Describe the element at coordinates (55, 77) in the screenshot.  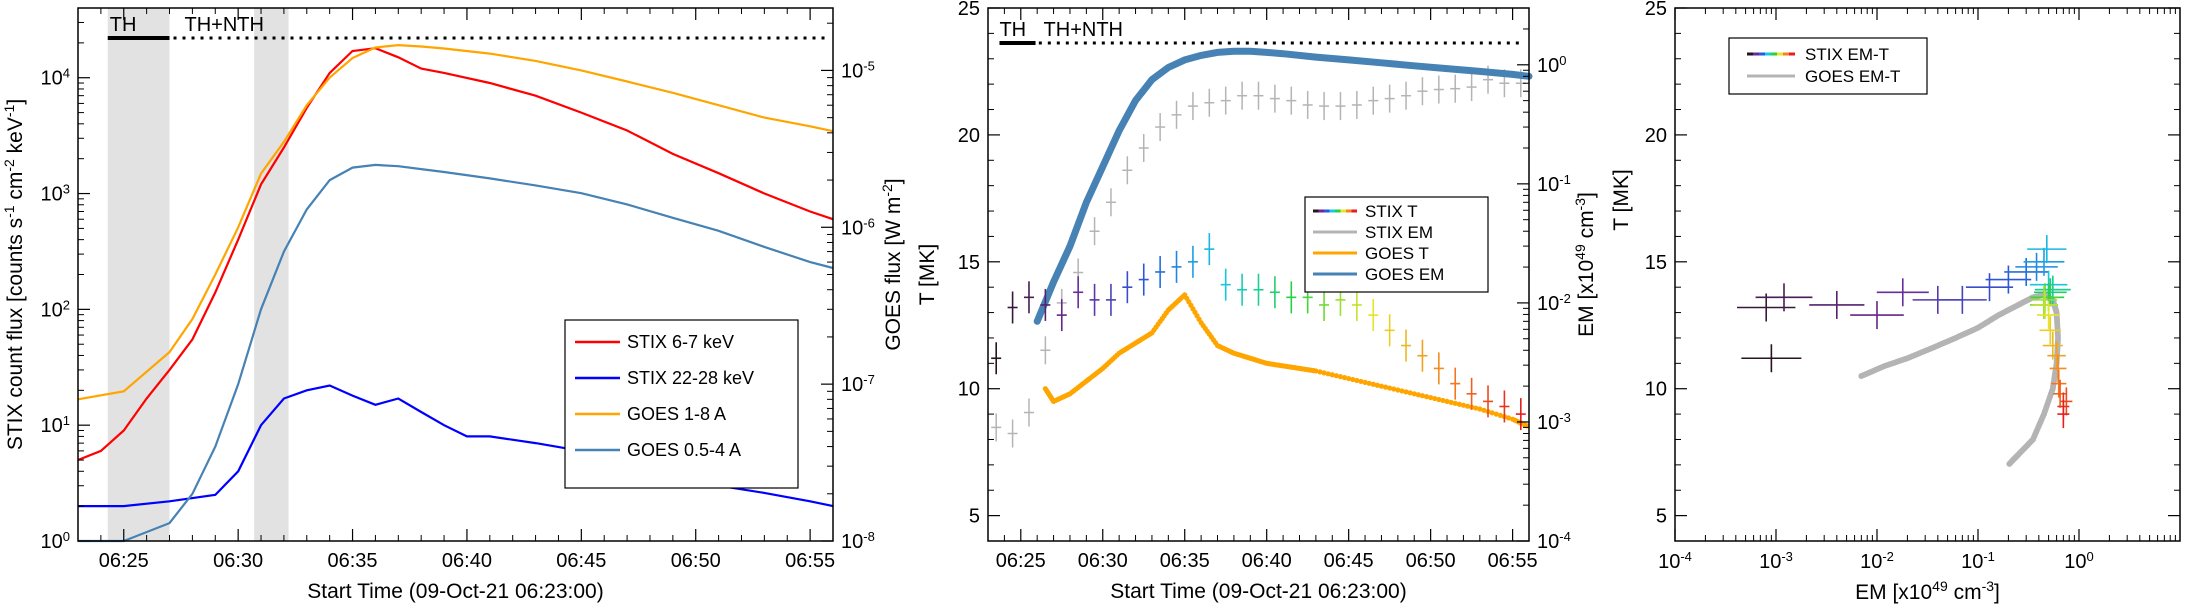
I see `p1-y-tick-label: 10⁴` at that location.